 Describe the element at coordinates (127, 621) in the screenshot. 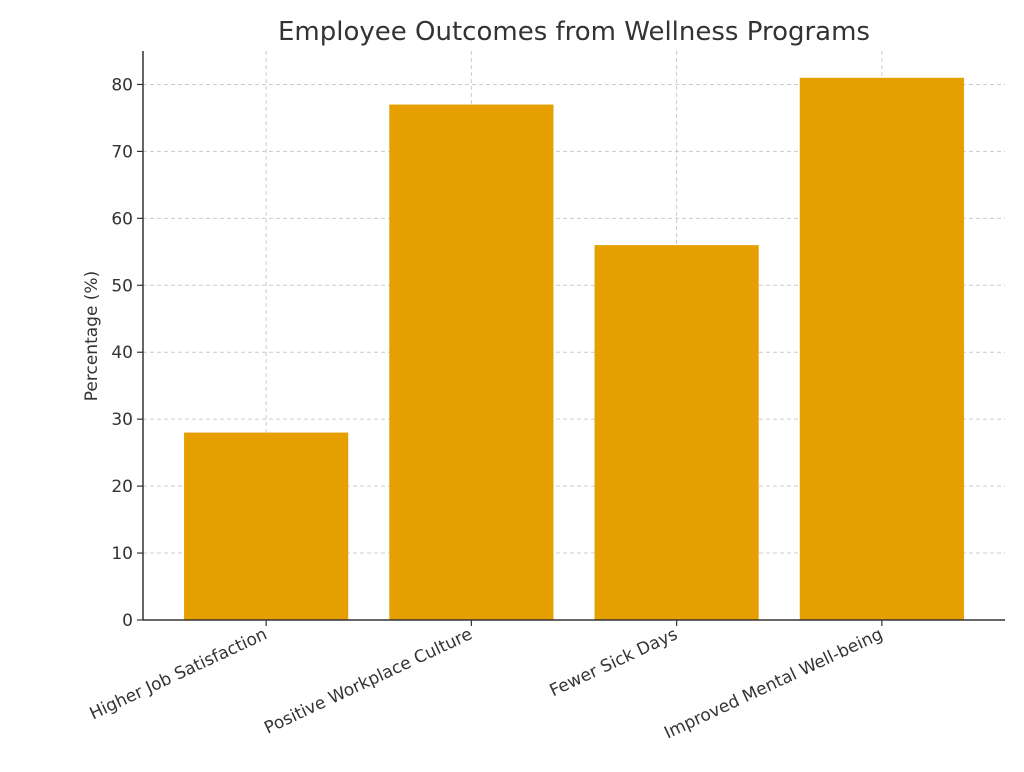

I see `y-tick-label: 0` at that location.